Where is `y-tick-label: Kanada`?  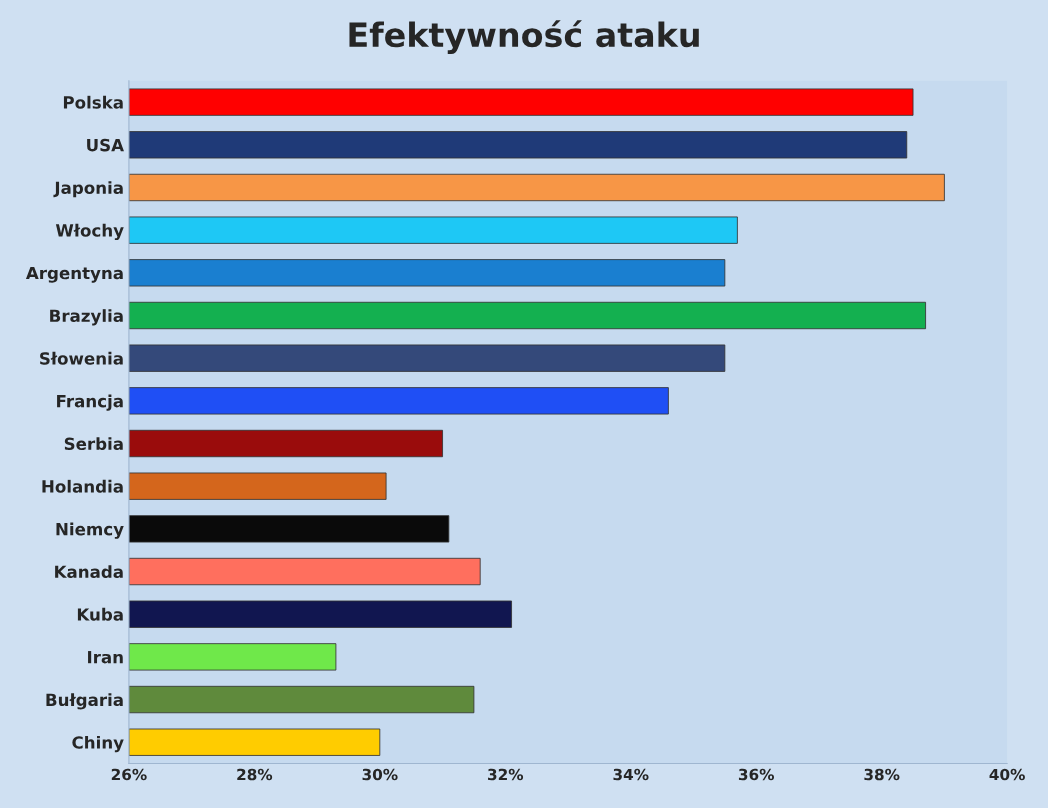 y-tick-label: Kanada is located at coordinates (89, 572).